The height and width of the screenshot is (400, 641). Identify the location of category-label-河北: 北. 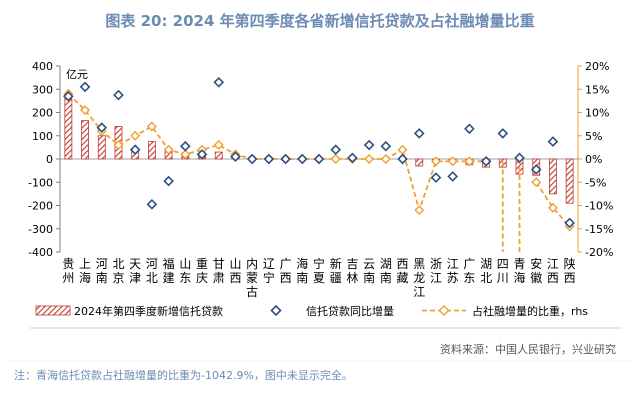
(152, 278).